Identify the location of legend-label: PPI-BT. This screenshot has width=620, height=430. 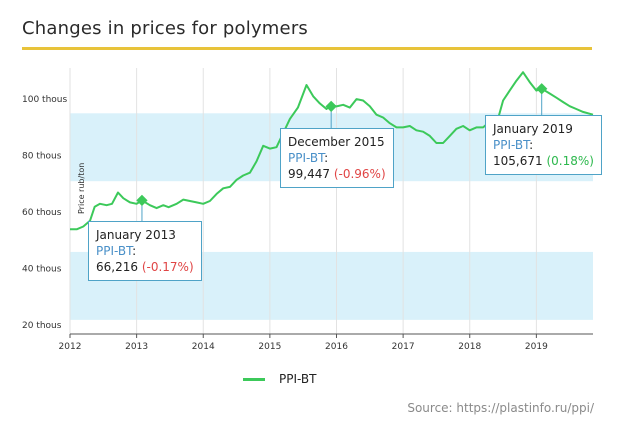
(298, 379).